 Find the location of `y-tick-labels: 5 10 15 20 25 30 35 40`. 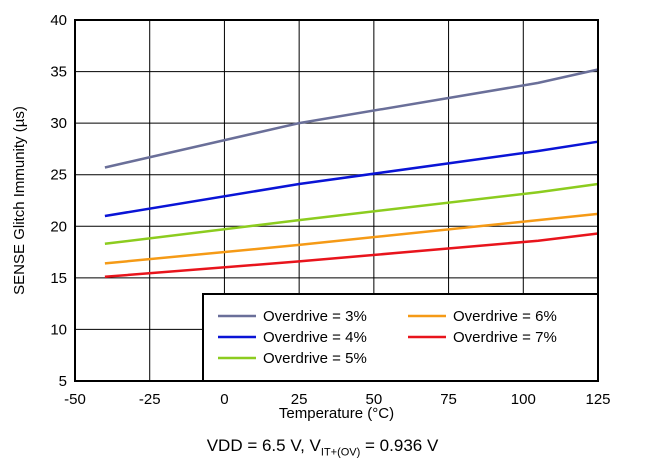

y-tick-labels: 5 10 15 20 25 30 35 40 is located at coordinates (58, 201).